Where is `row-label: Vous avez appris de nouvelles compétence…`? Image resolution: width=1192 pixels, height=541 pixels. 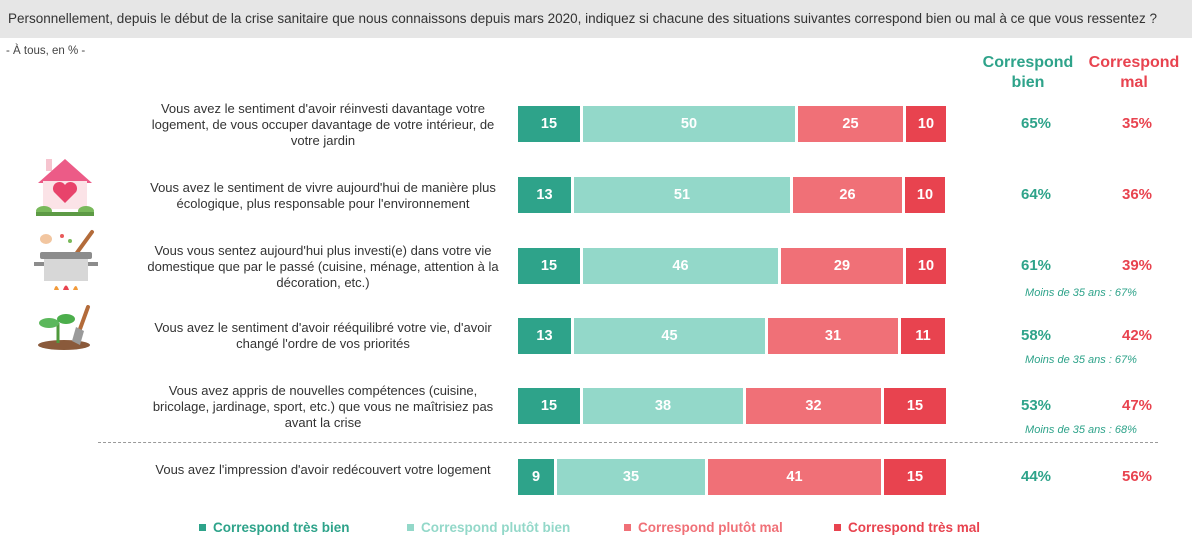 row-label: Vous avez appris de nouvelles compétence… is located at coordinates (323, 406).